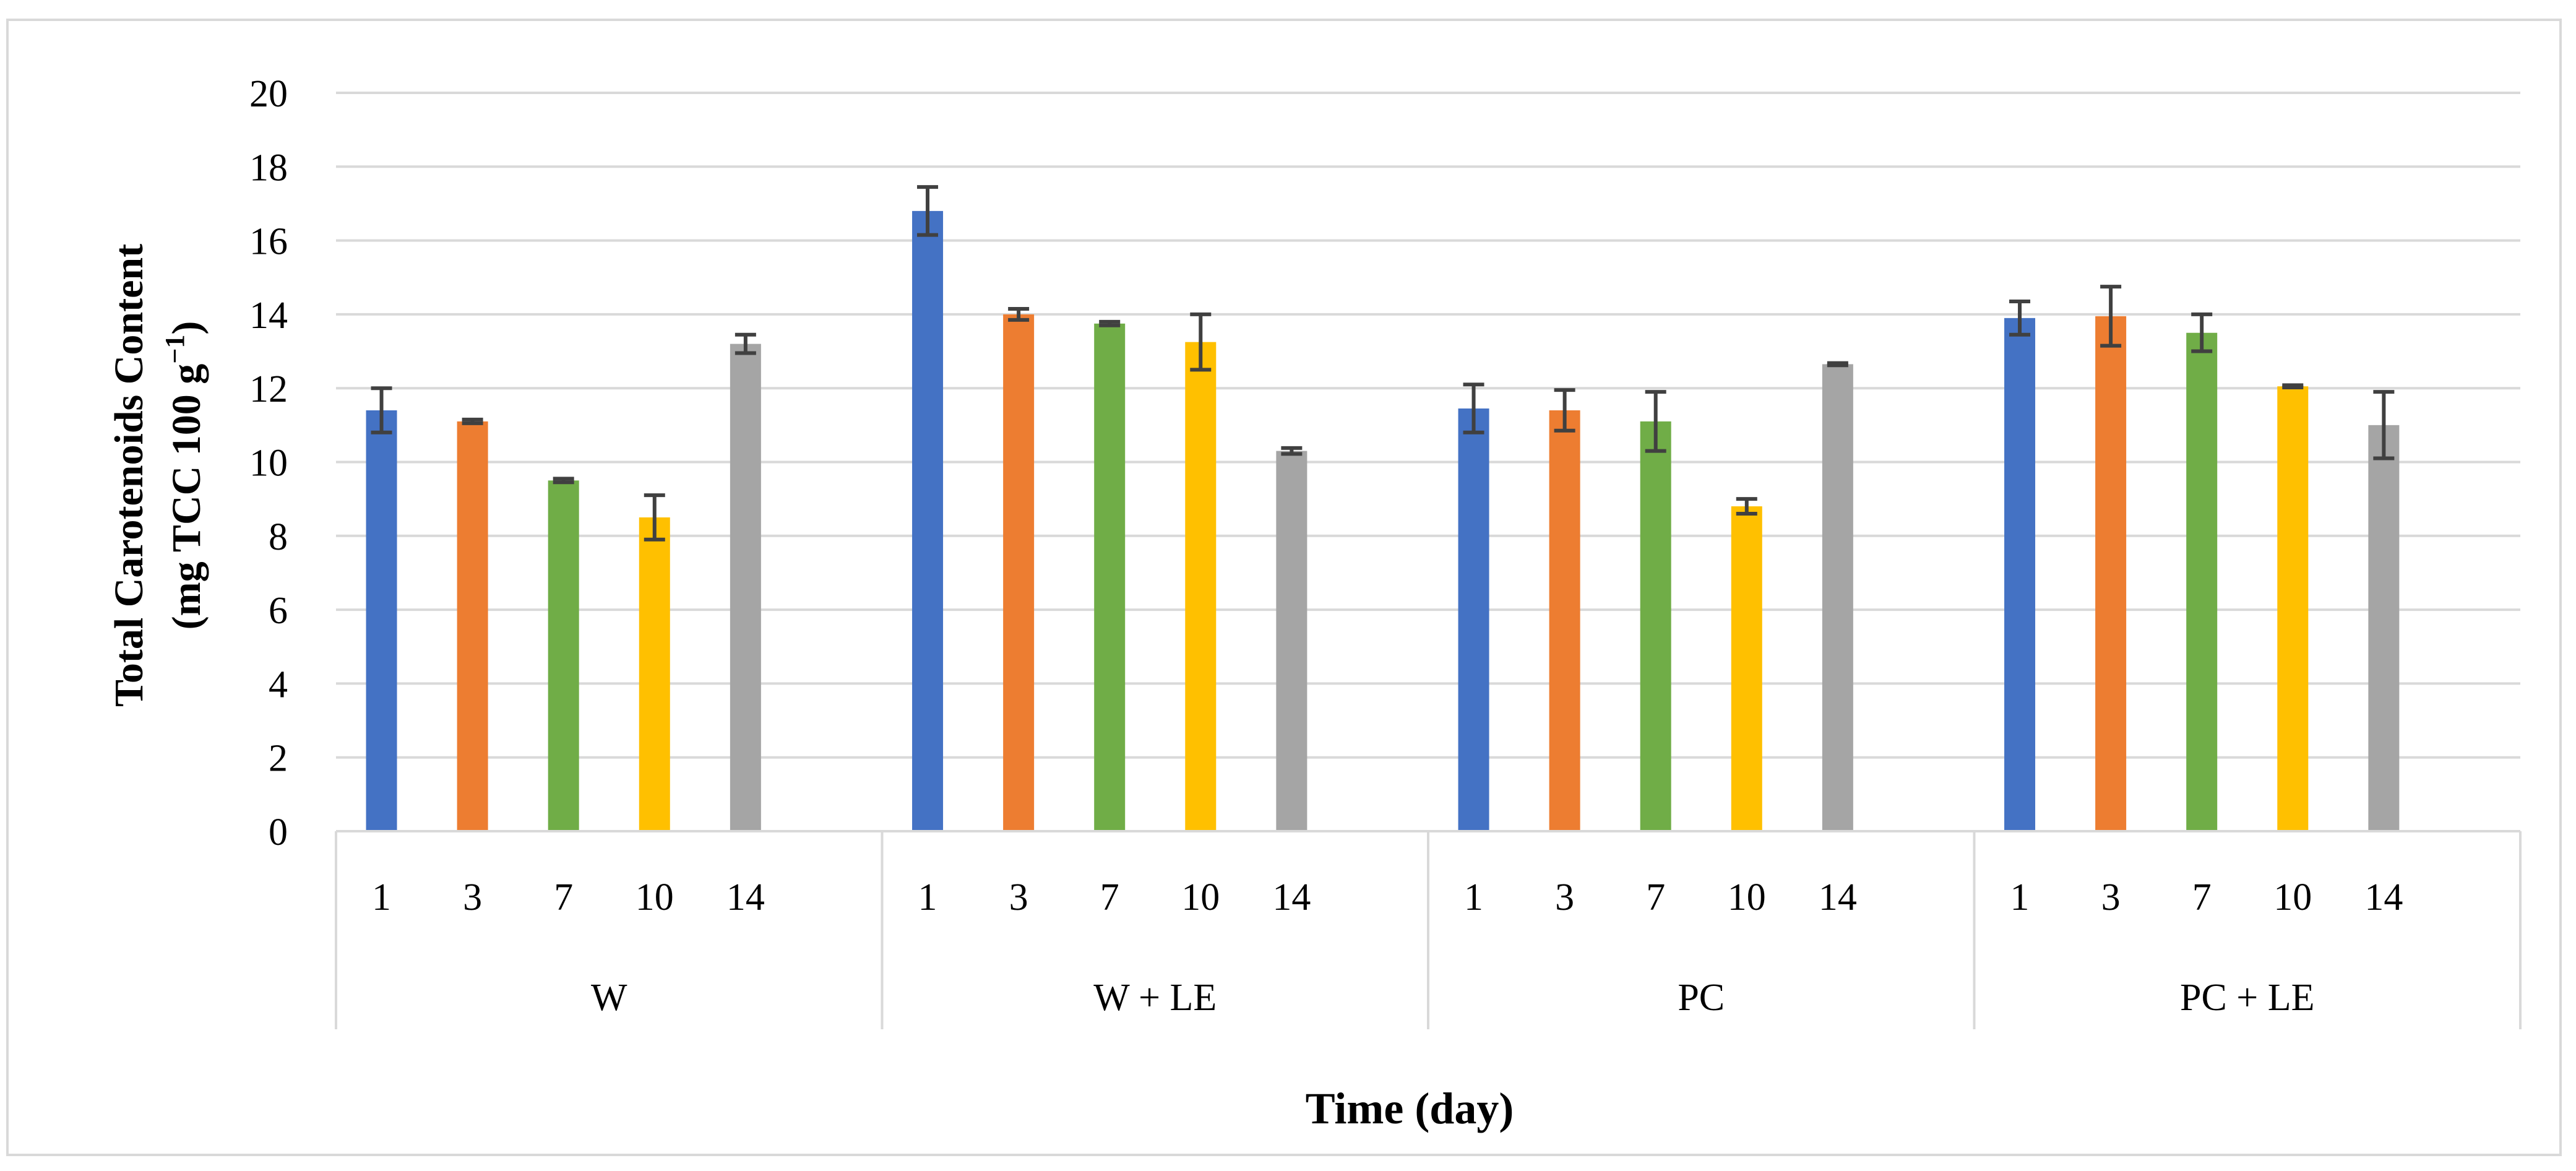  What do you see at coordinates (1410, 1108) in the screenshot?
I see `x-axis-label: Time (day)` at bounding box center [1410, 1108].